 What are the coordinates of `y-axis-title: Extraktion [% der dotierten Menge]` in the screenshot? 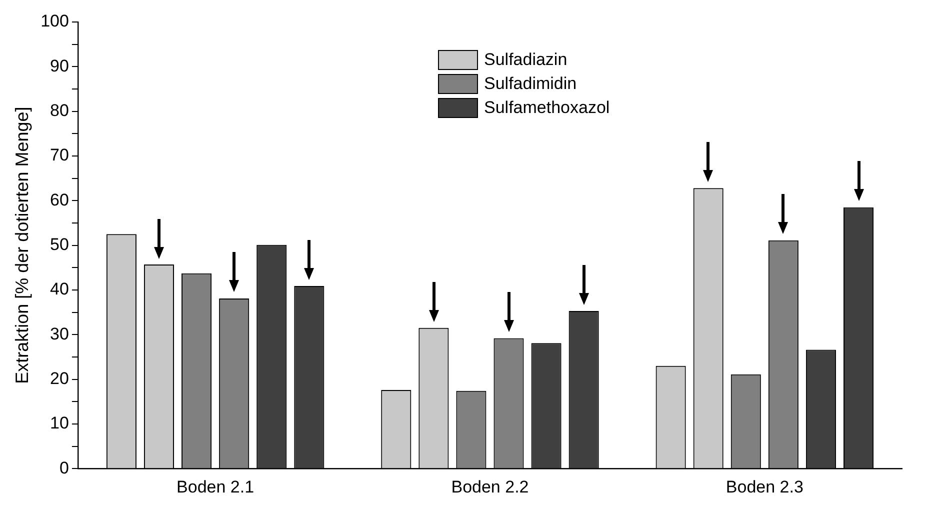 It's located at (22, 245).